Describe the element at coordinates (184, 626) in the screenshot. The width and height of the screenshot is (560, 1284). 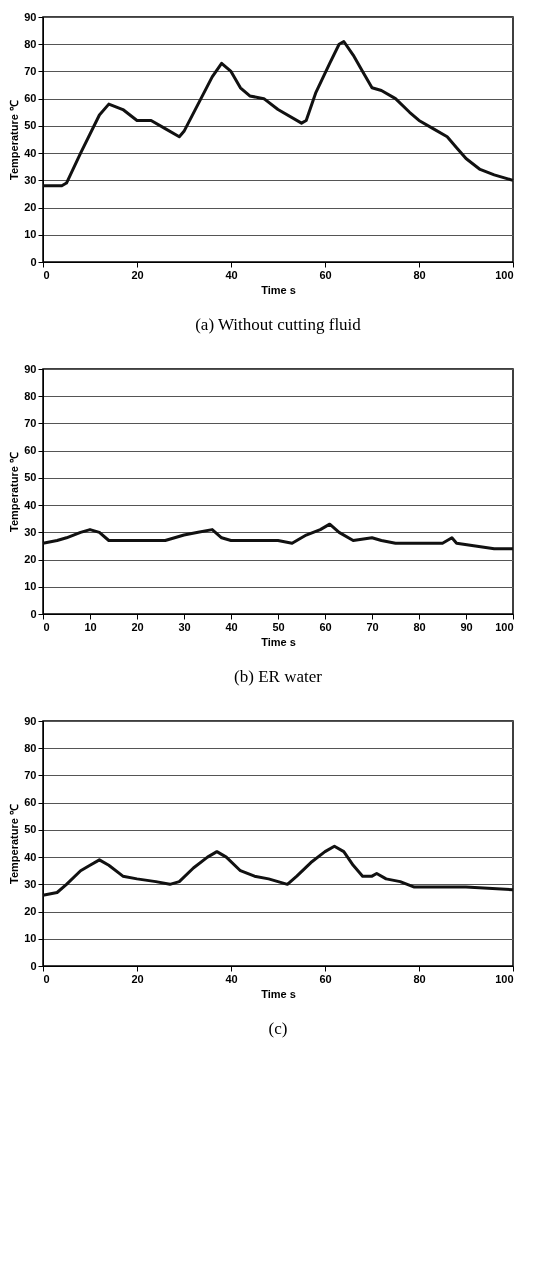
I see `x-tick-label: 30` at that location.